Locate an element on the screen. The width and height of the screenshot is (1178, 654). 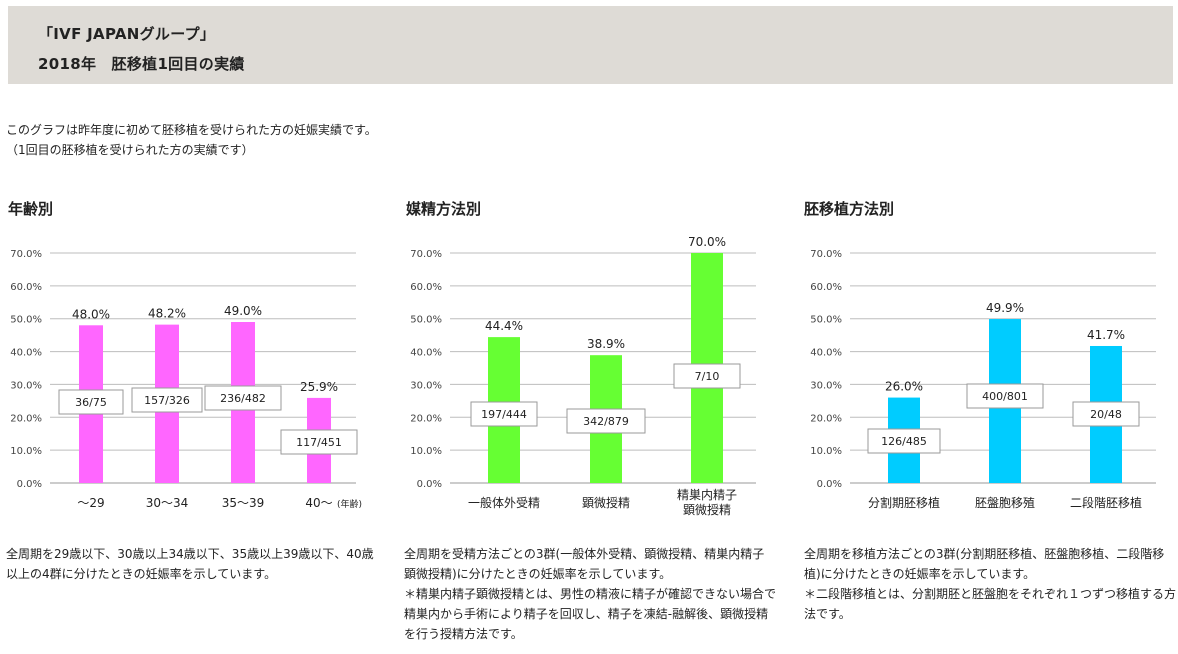
x-tick-label: 35～39 is located at coordinates (243, 503).